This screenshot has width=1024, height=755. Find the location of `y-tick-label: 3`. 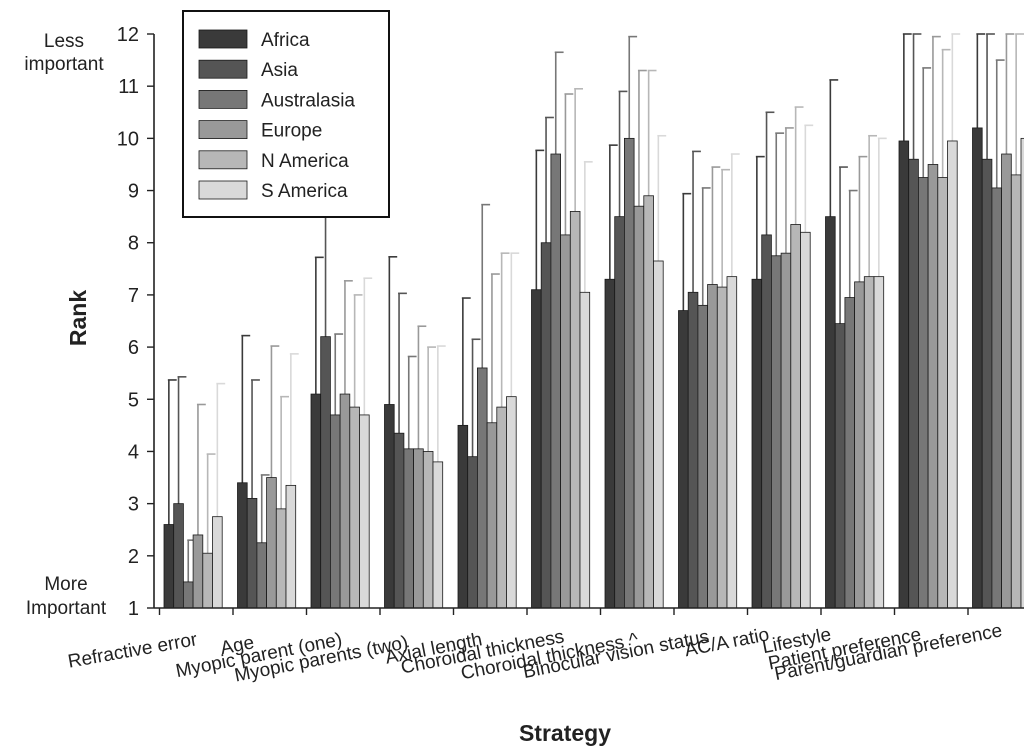

y-tick-label: 3 is located at coordinates (133, 505).